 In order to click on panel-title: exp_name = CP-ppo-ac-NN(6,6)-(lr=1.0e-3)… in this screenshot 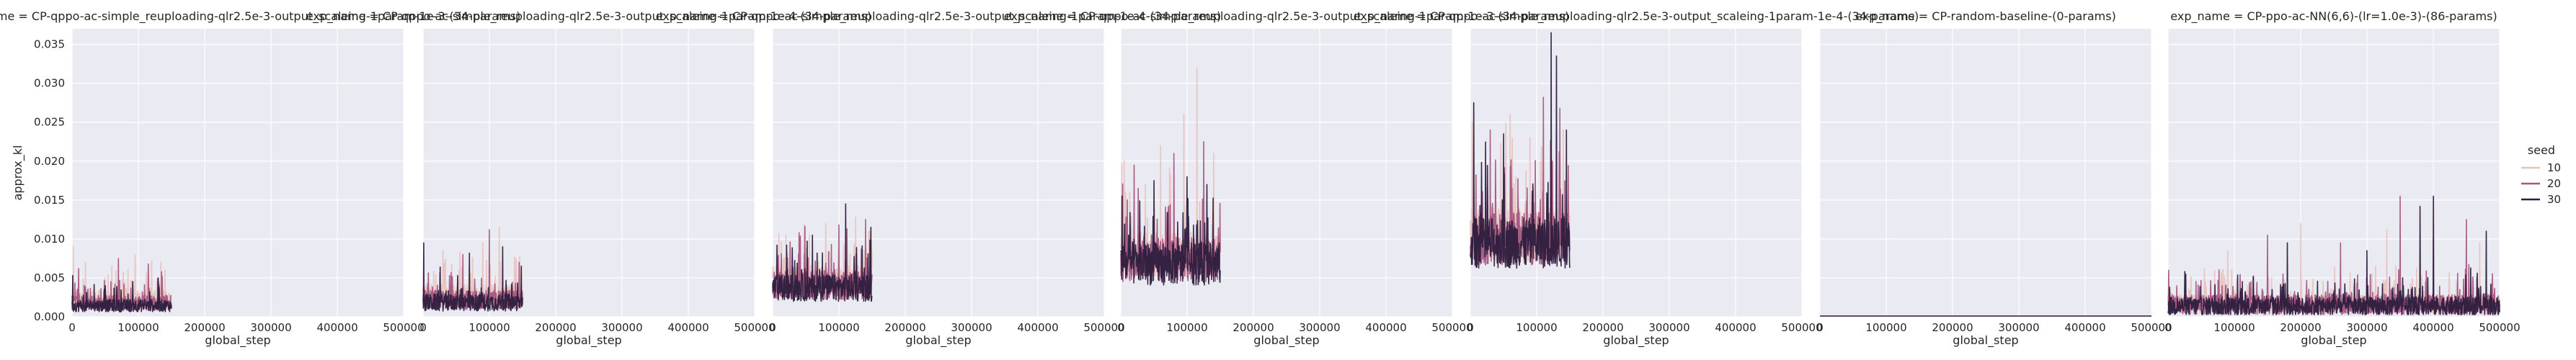, I will do `click(2333, 16)`.